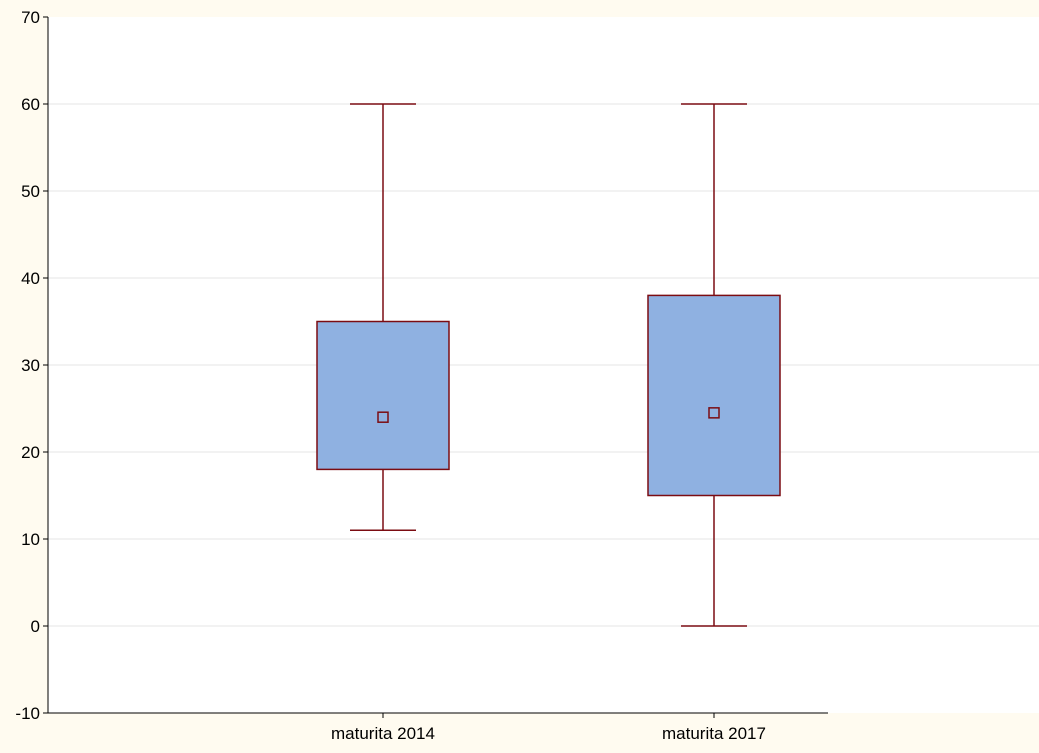 The image size is (1039, 753). I want to click on y-tick-label: 50, so click(30, 191).